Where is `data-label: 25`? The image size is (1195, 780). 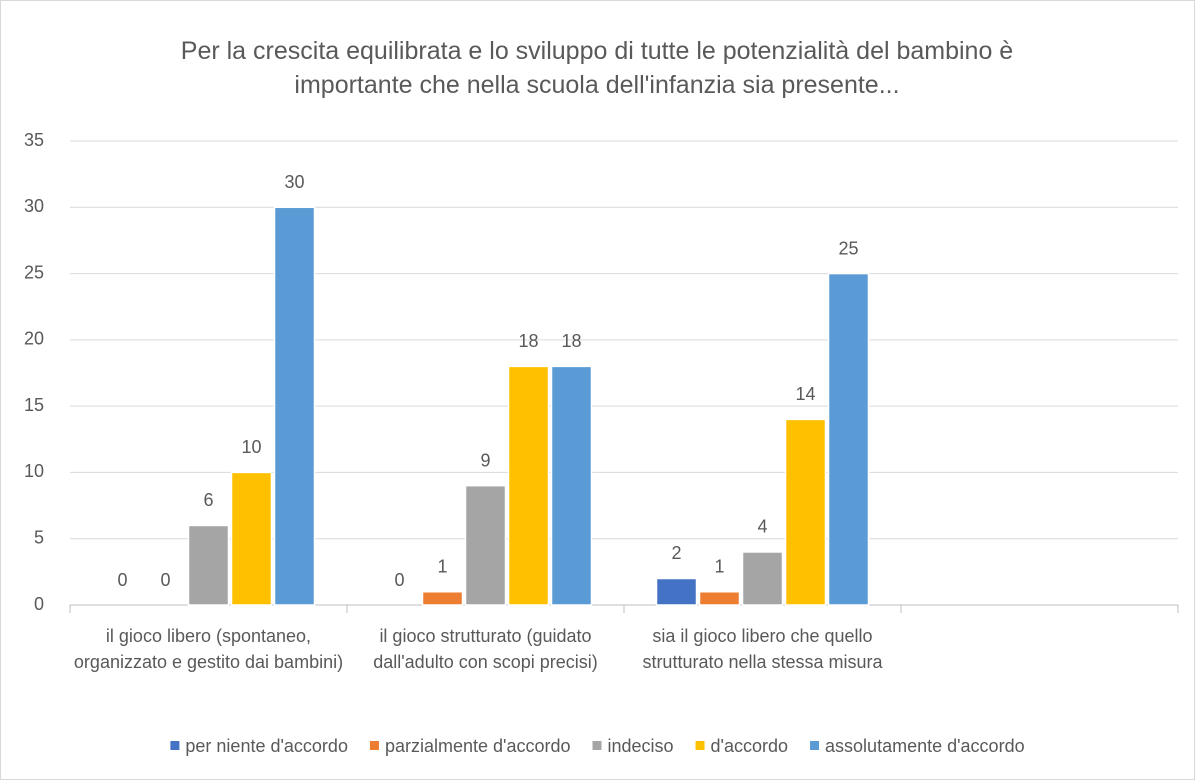
data-label: 25 is located at coordinates (848, 248).